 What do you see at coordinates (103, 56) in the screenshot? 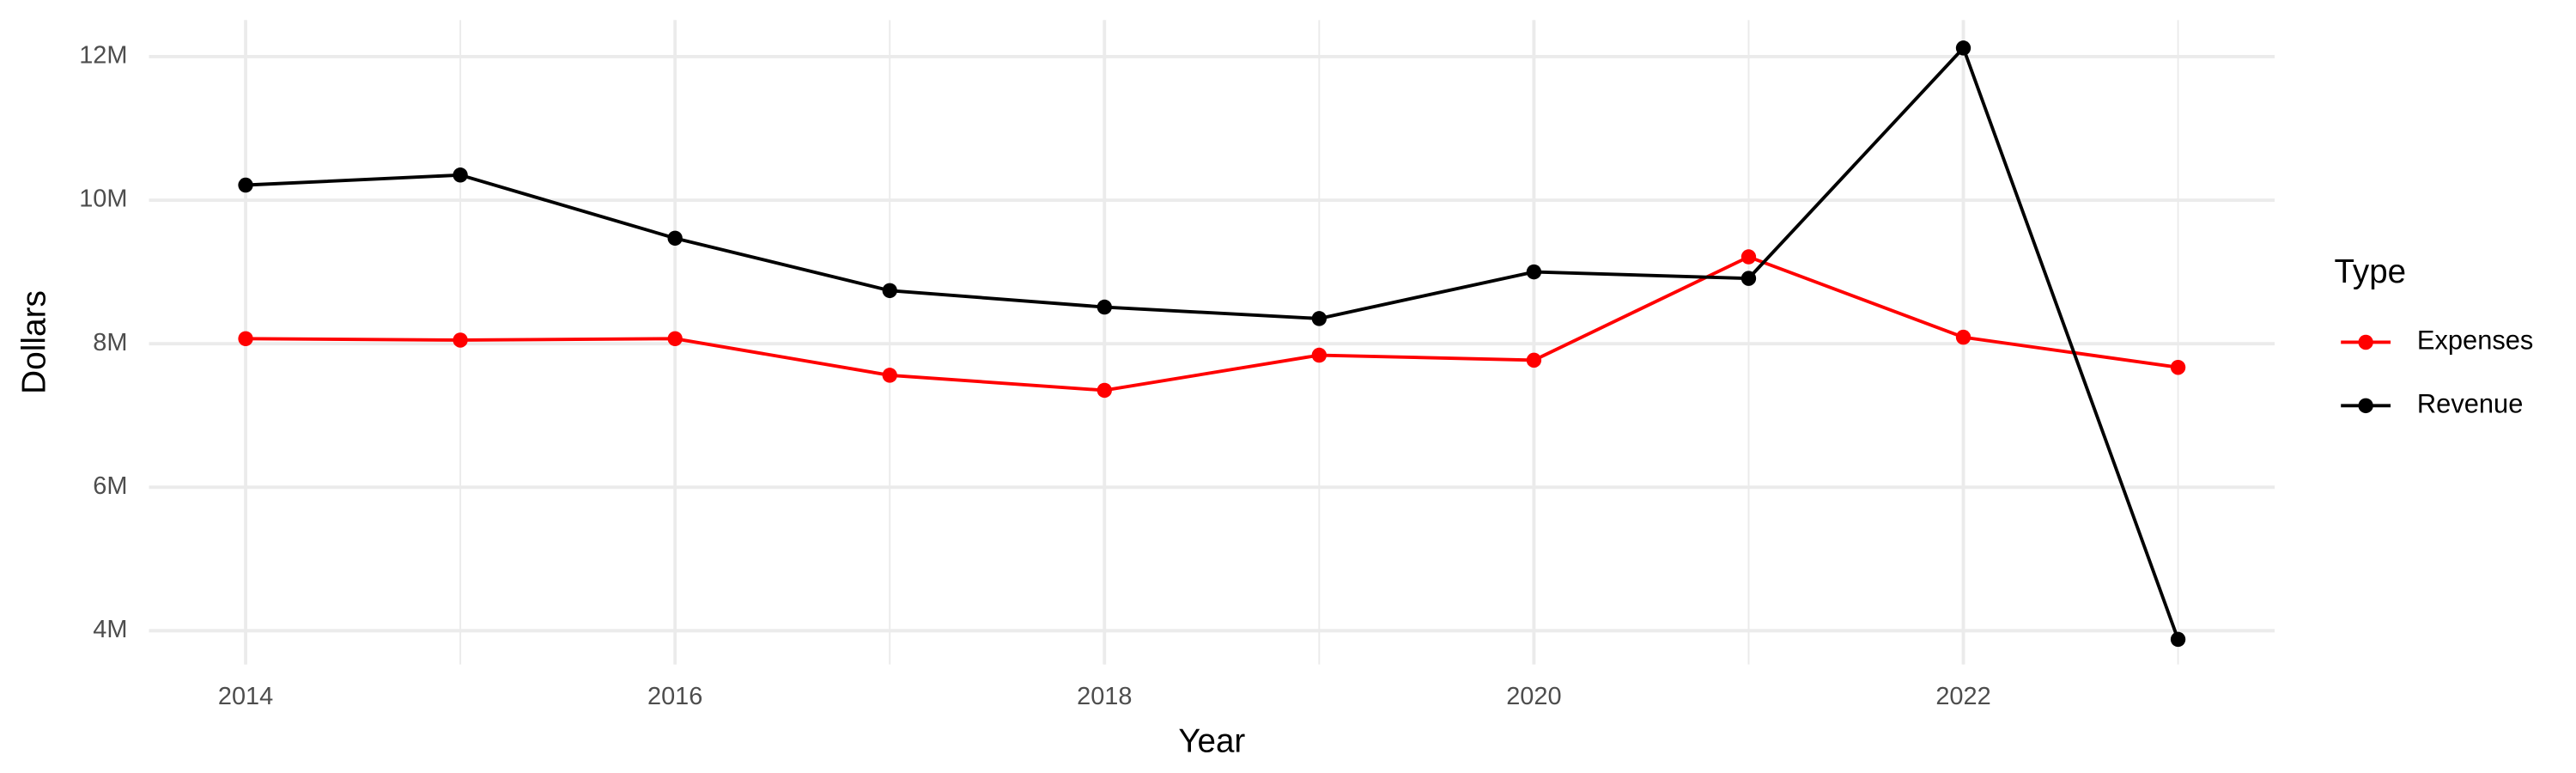
I see `y-tick-label: 12M` at bounding box center [103, 56].